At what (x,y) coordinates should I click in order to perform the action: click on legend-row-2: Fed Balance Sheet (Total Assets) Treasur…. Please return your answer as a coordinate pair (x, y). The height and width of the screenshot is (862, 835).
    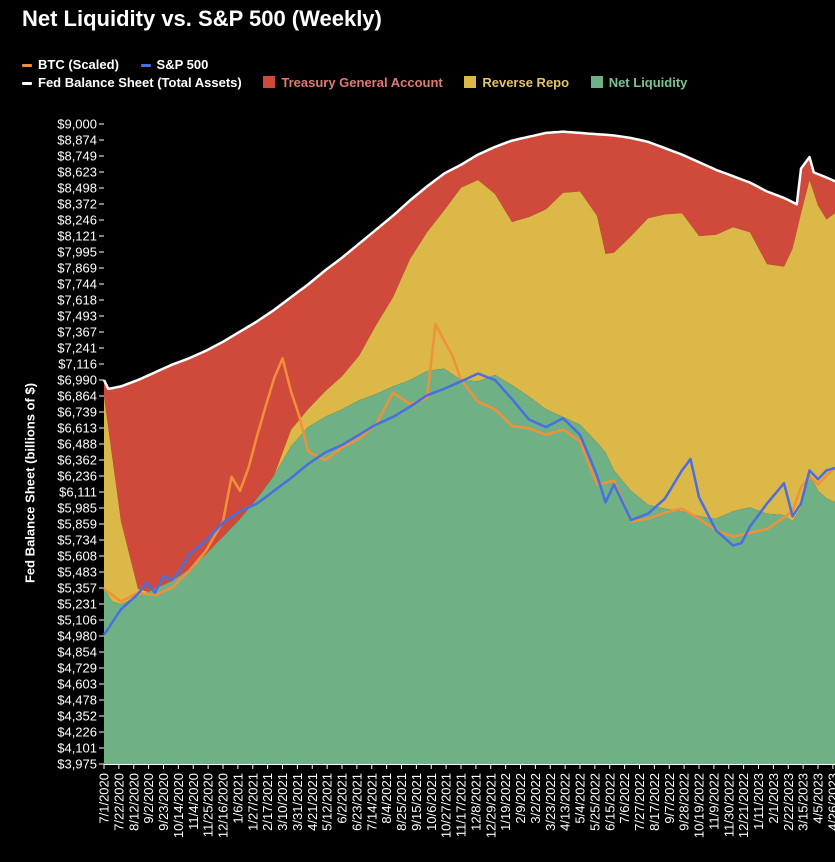
    Looking at the image, I should click on (363, 82).